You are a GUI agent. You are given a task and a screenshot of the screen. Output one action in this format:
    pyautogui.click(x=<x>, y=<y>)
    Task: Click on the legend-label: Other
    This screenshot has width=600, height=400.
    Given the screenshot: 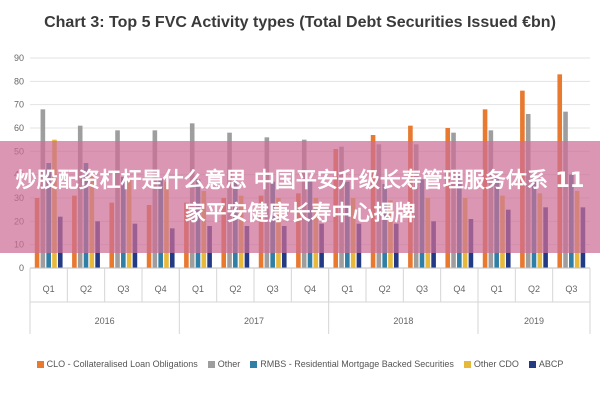 What is the action you would take?
    pyautogui.click(x=229, y=364)
    